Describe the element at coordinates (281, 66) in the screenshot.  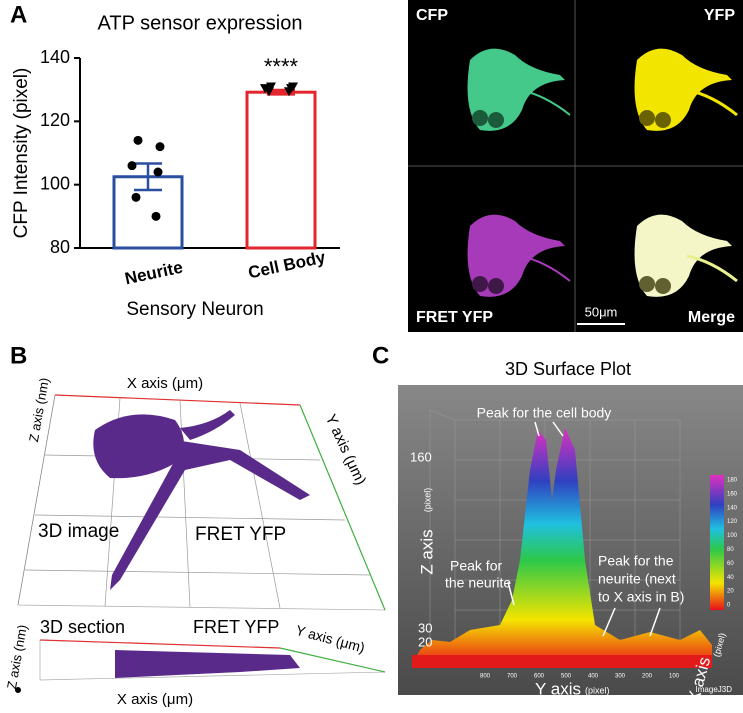
I see `annotation: ****` at that location.